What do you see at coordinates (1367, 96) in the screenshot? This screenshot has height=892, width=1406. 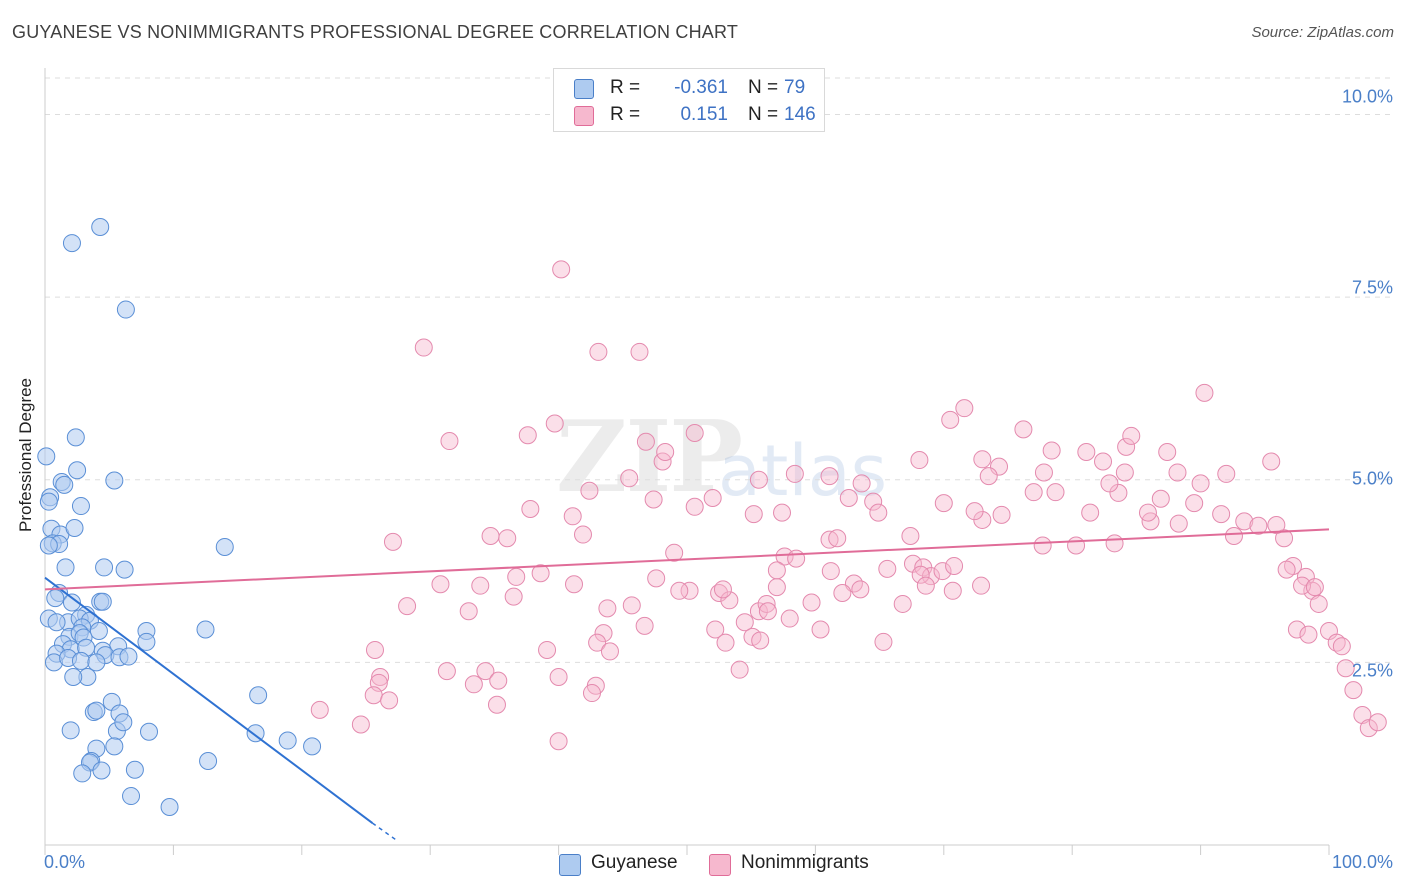 I see `y-tick-label: 10.0%` at bounding box center [1367, 96].